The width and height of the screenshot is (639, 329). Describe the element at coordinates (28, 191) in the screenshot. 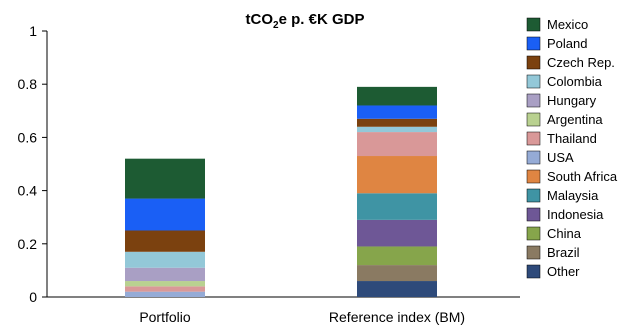

I see `y-tick-label: 0.4` at that location.